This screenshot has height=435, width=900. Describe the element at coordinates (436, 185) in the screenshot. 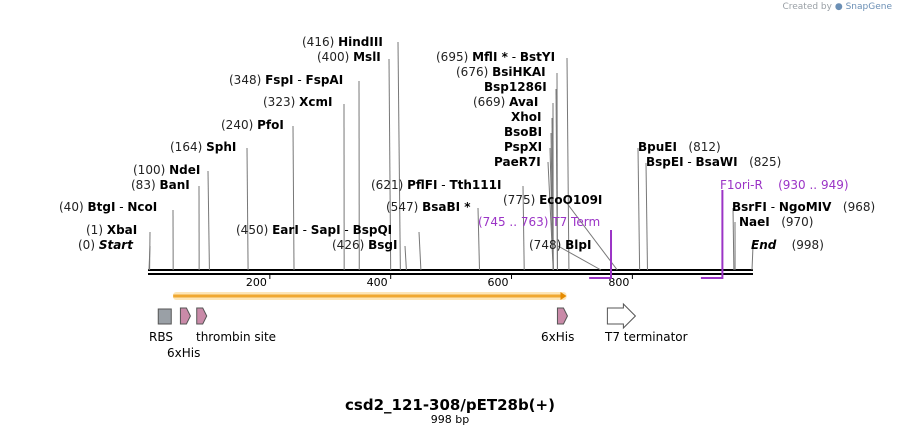

I see `site-pflfi-tth111i: (621) PflFI - Tth111I` at that location.